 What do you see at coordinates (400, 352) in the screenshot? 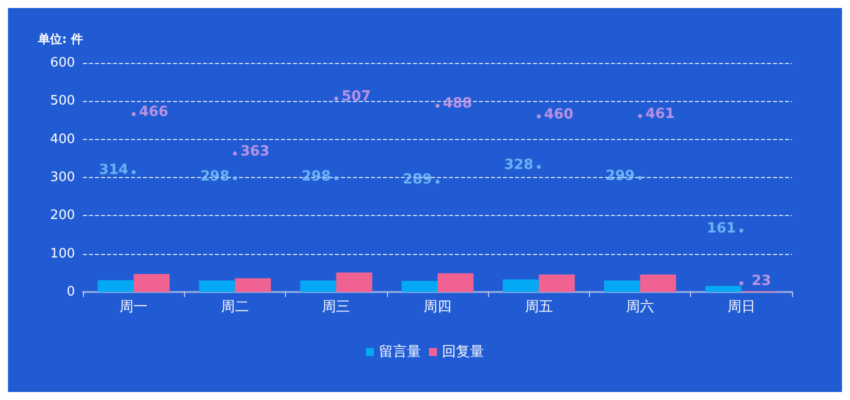
I see `legend-label: 留言量` at bounding box center [400, 352].